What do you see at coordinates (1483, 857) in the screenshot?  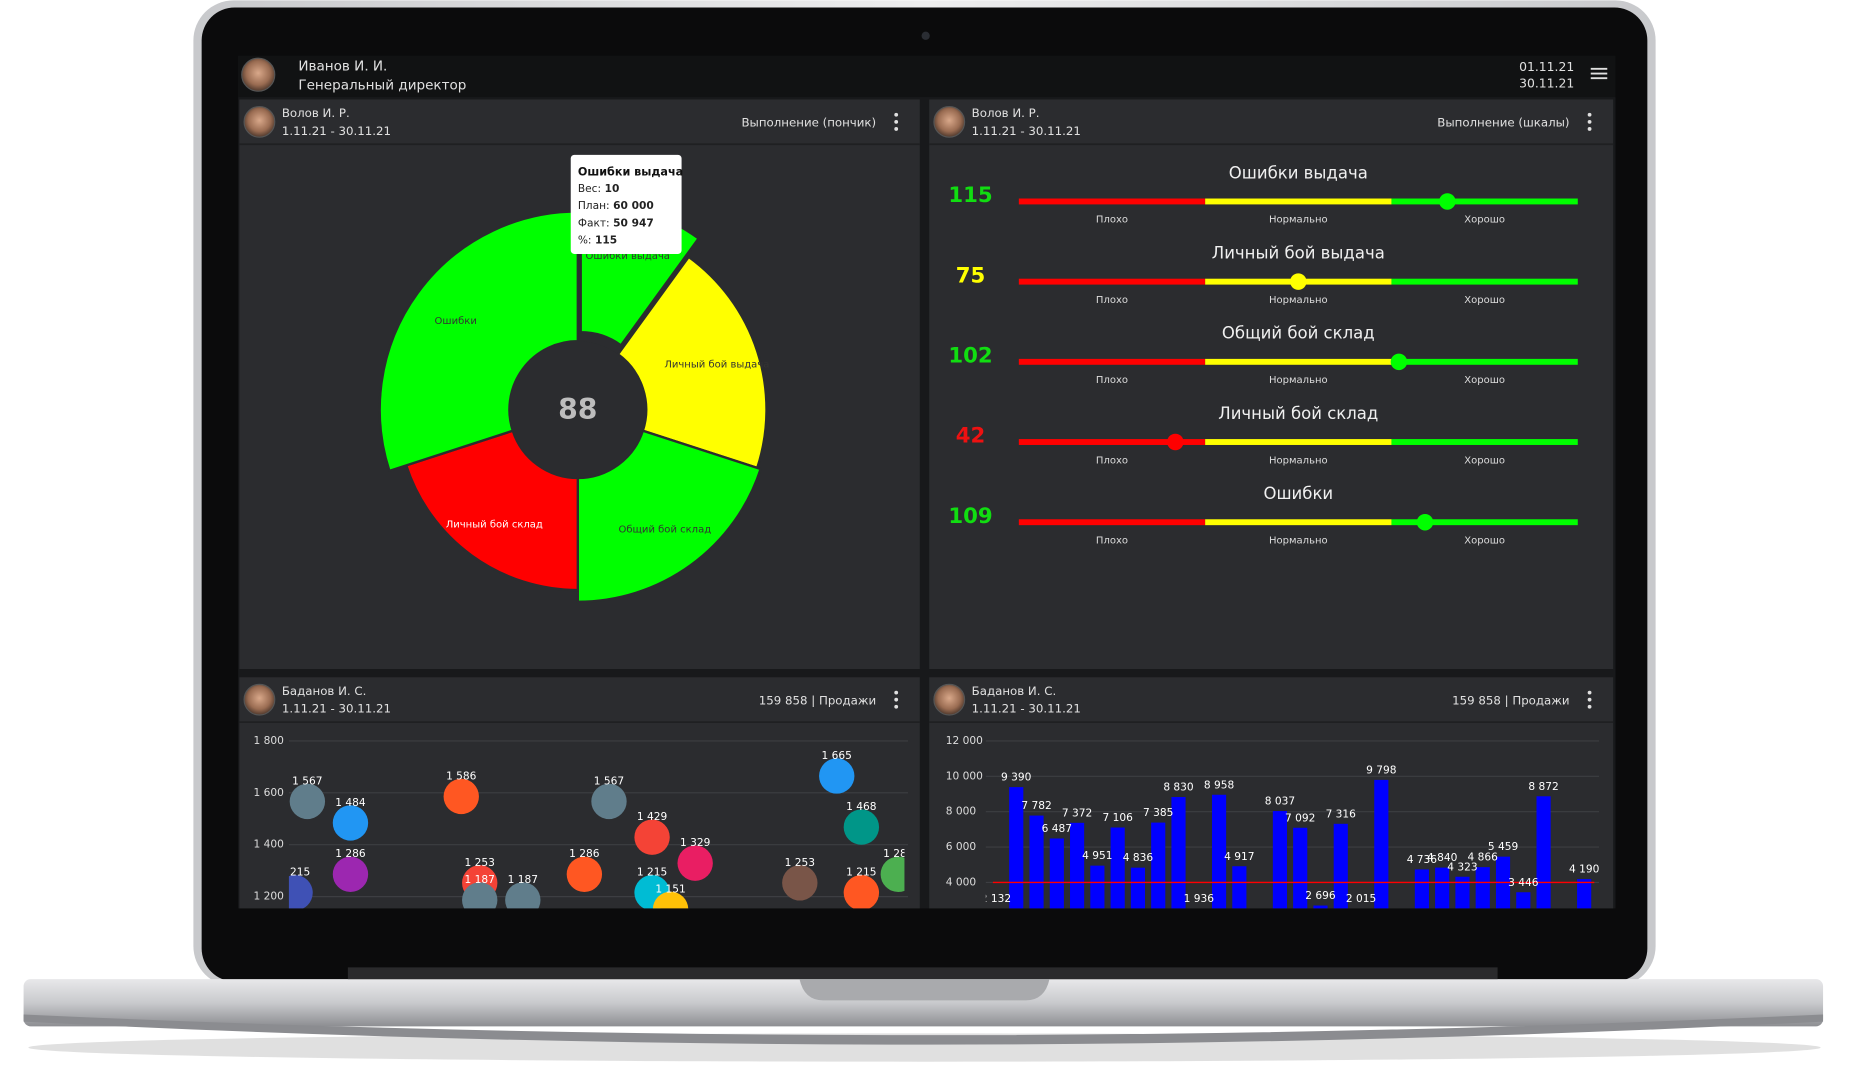 I see `bar-label: 4 866` at bounding box center [1483, 857].